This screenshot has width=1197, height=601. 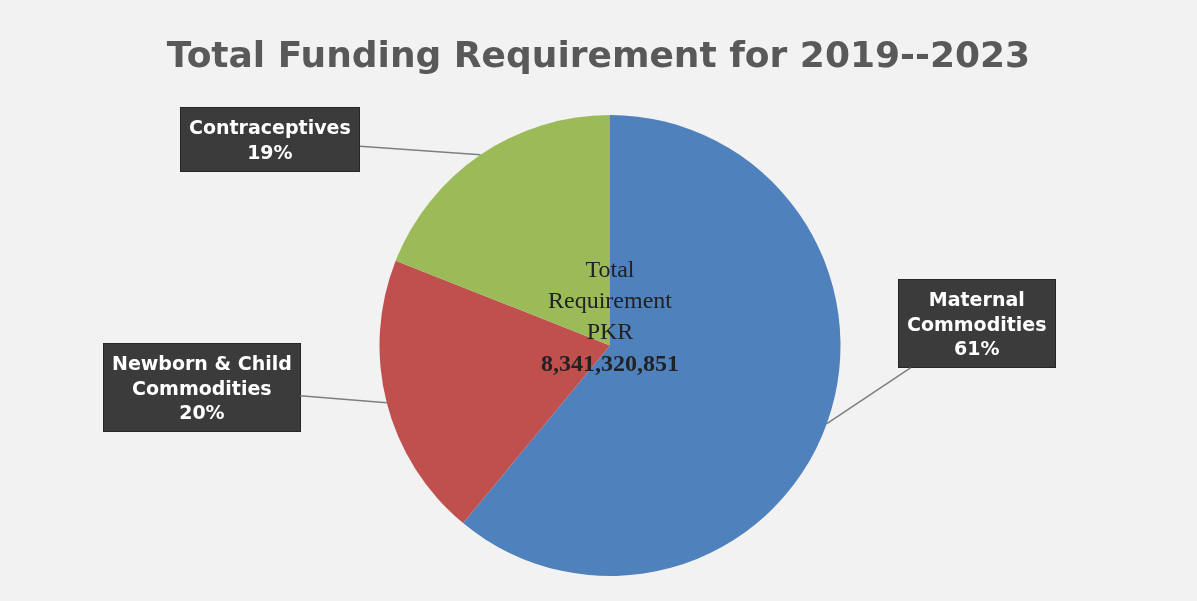 I want to click on data-label: 19%, so click(x=270, y=151).